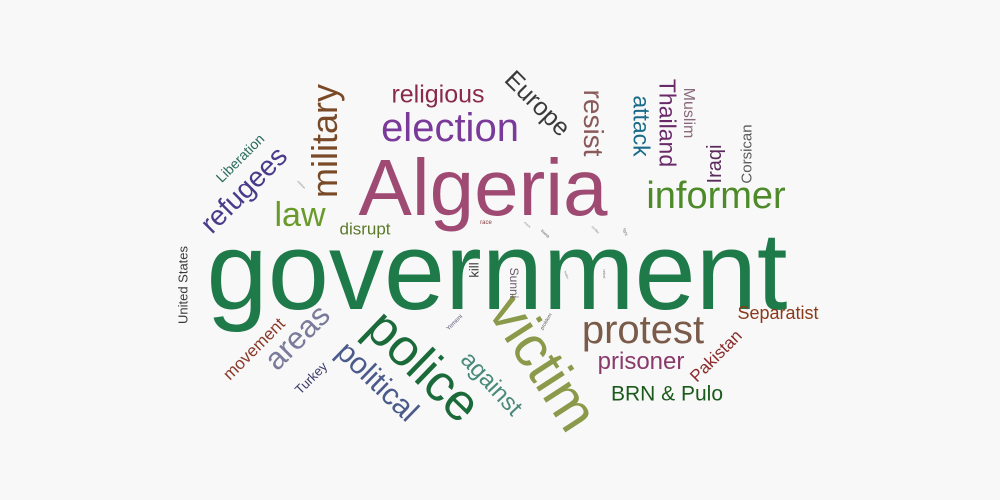 The image size is (1000, 500). What do you see at coordinates (715, 164) in the screenshot?
I see `word-iraqi: Iraqi` at bounding box center [715, 164].